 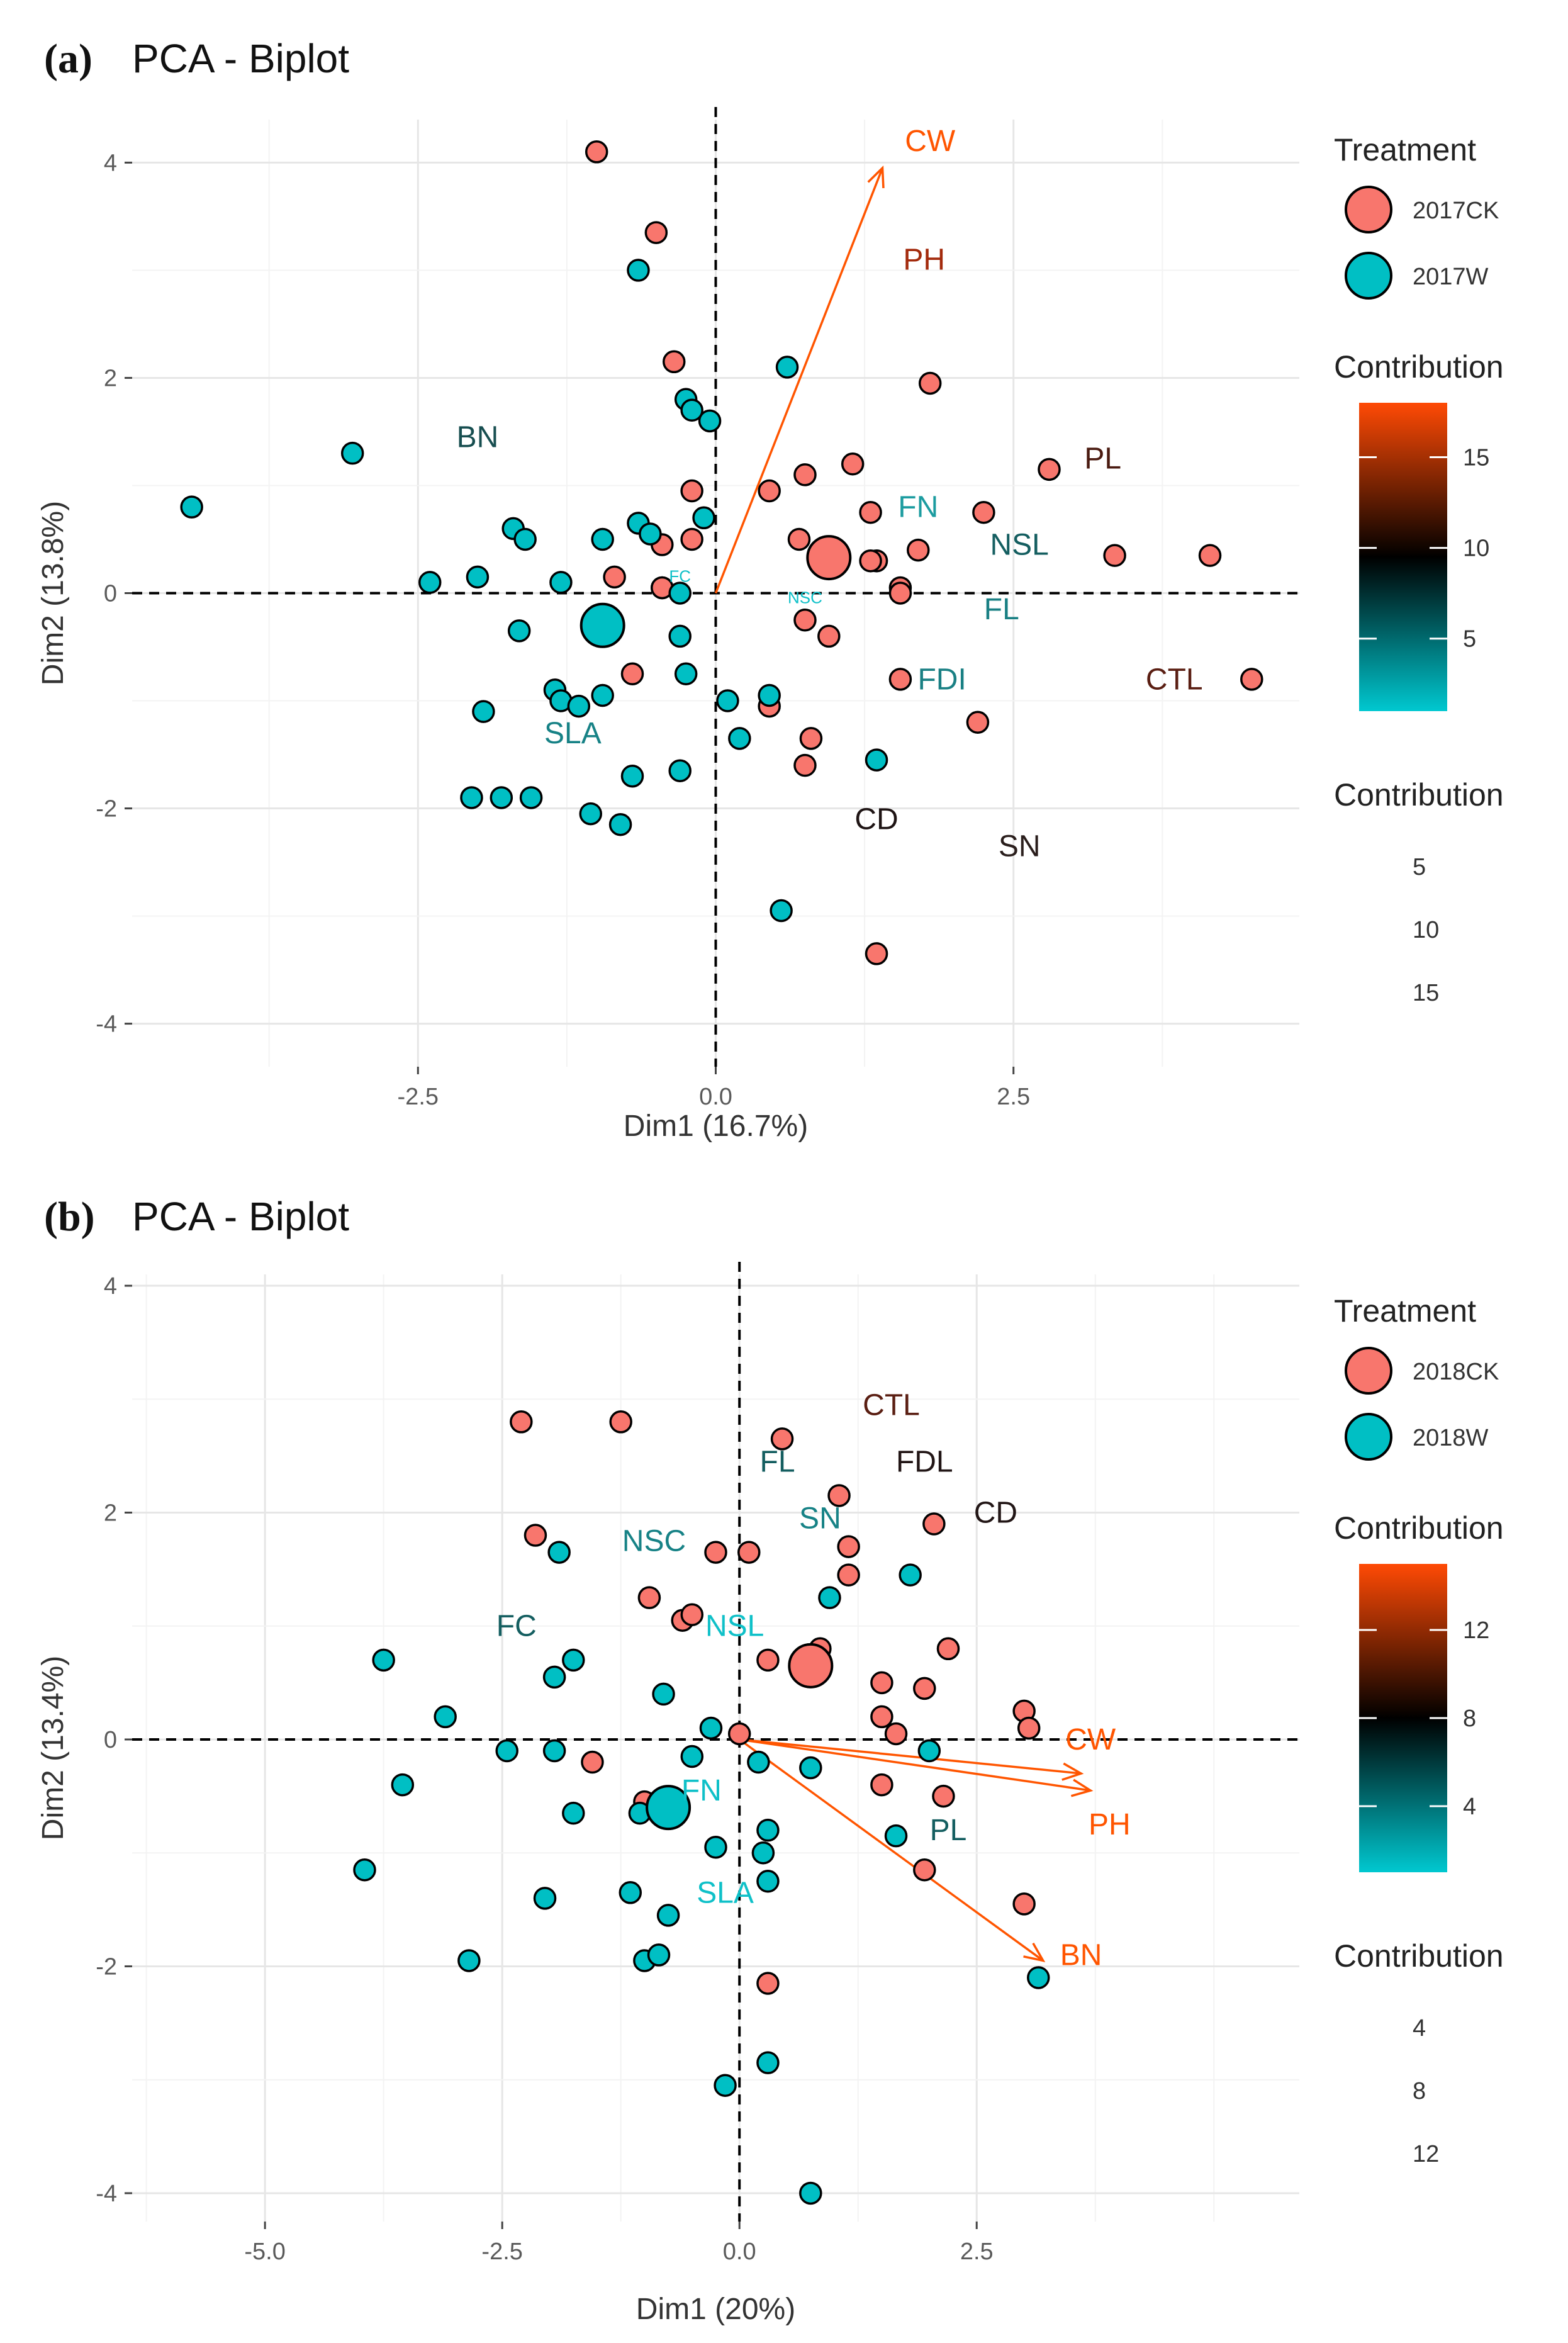 I want to click on series-2017w, so click(x=534, y=591).